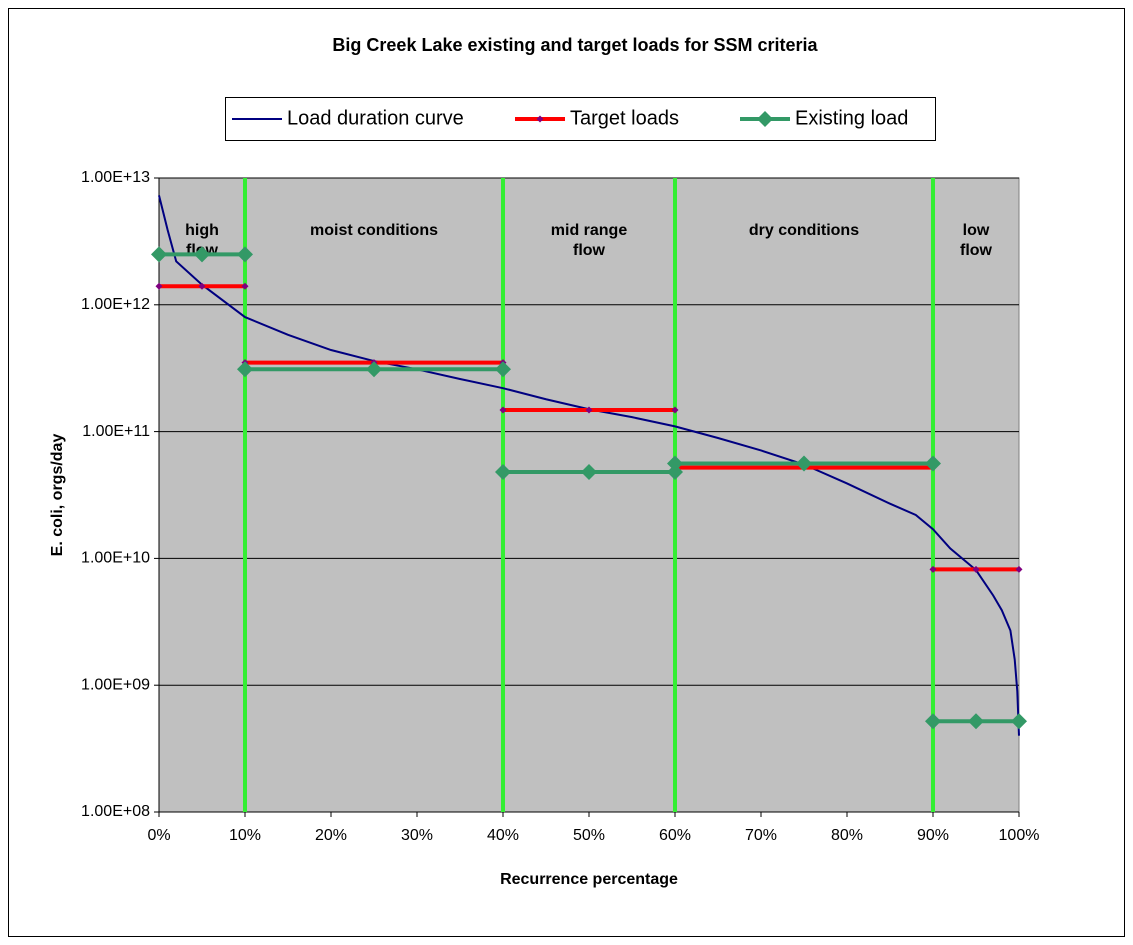 The image size is (1133, 945). I want to click on legend-box, so click(580, 119).